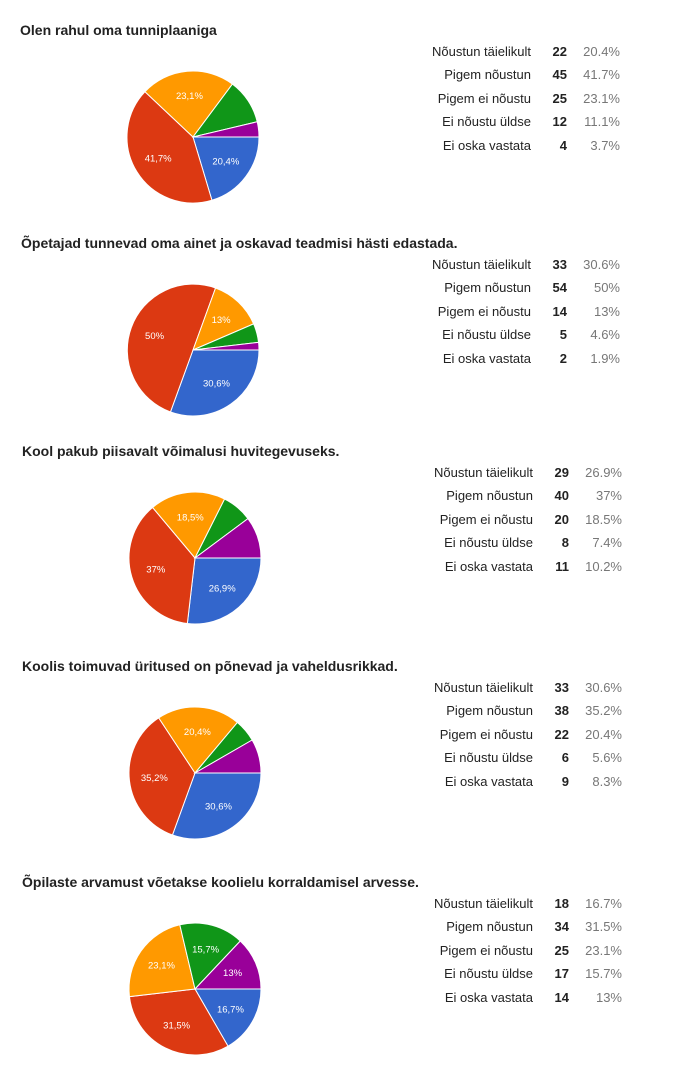  What do you see at coordinates (562, 566) in the screenshot?
I see `legend-count: 11` at bounding box center [562, 566].